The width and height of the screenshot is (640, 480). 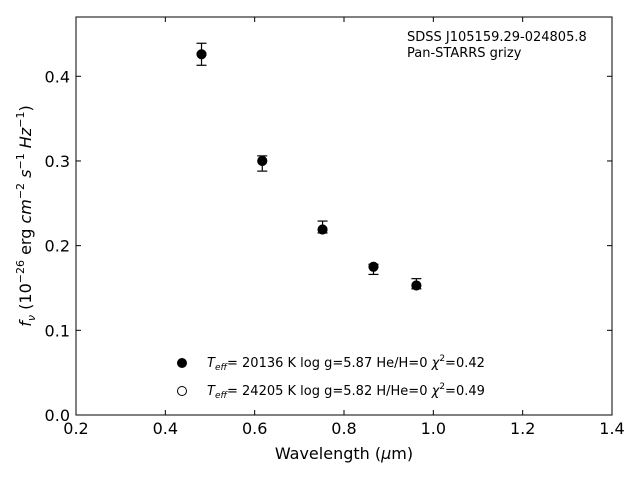 I want to click on y-tick-label: 0.0, so click(x=57, y=415).